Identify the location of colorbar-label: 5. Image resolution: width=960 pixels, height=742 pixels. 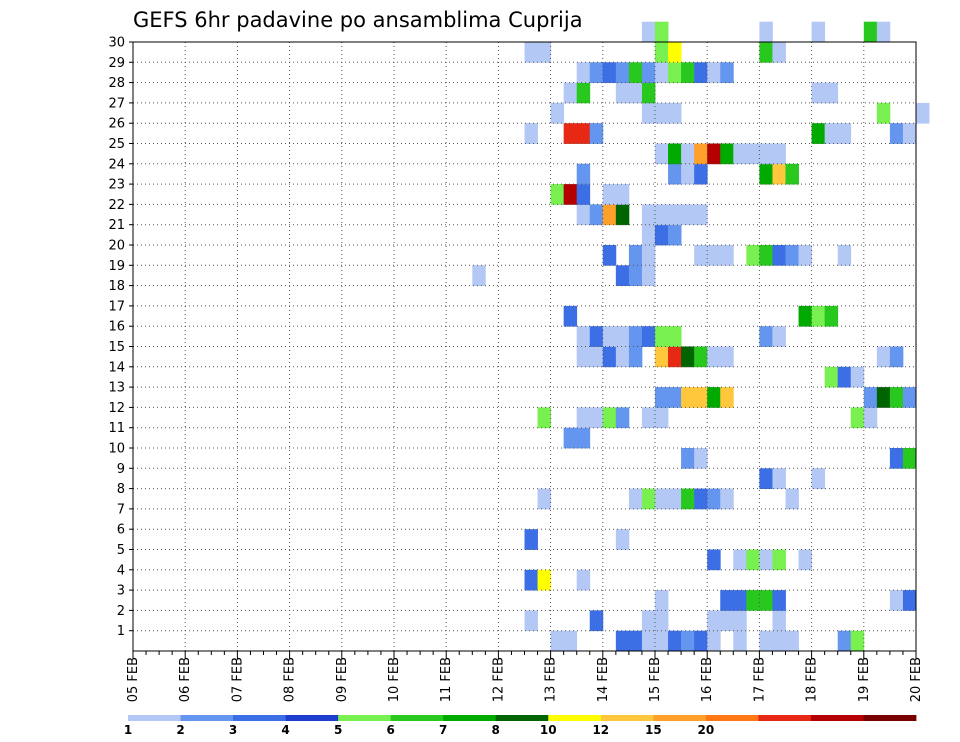
(338, 730).